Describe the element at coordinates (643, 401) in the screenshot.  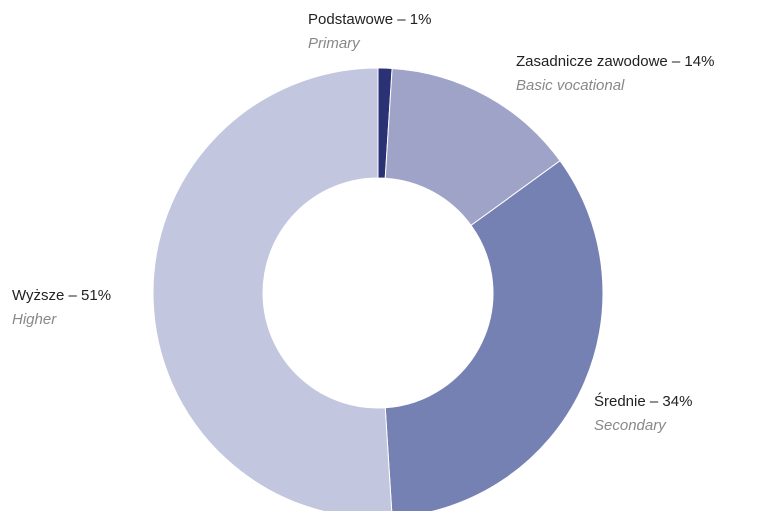
I see `slice-label: Średnie – 34%` at that location.